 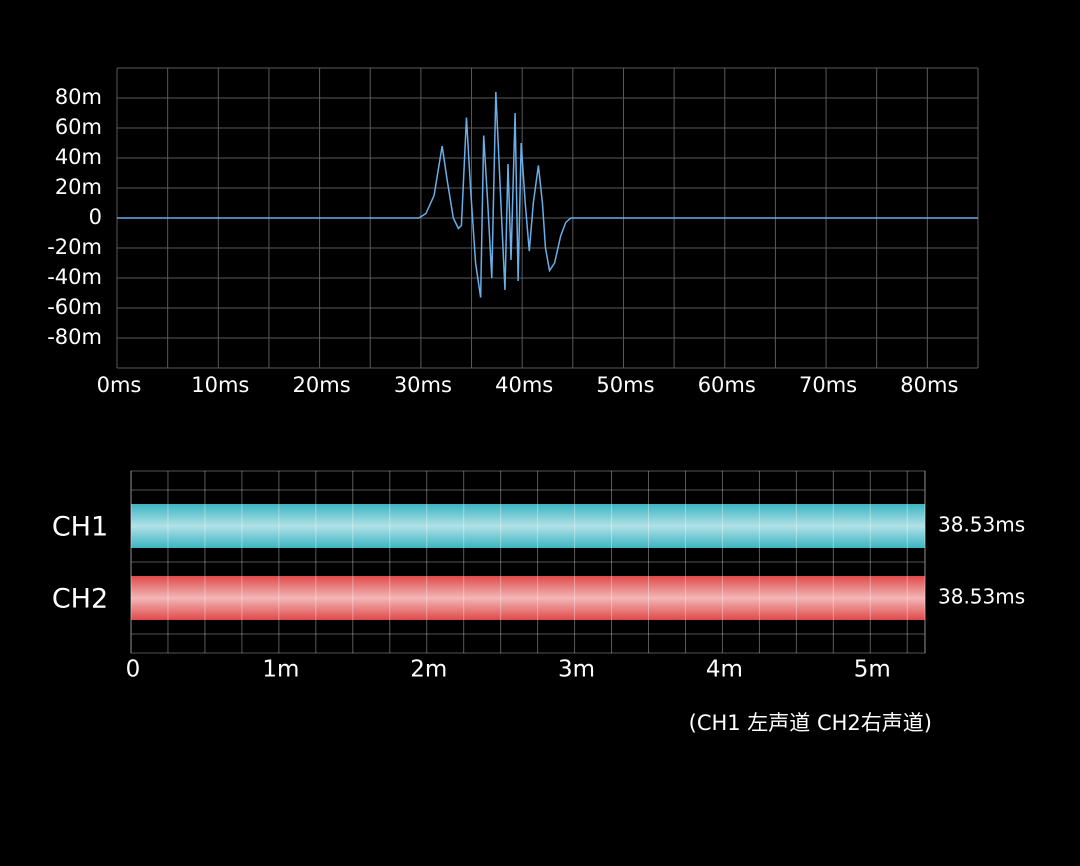 I want to click on x-tick-label: 70ms, so click(x=828, y=385).